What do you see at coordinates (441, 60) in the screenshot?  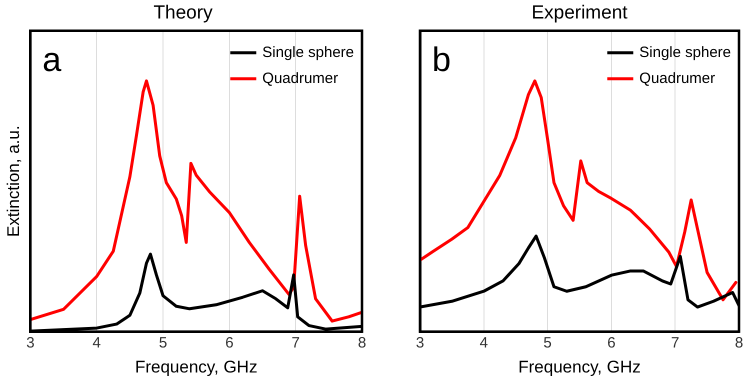 I see `text: b` at bounding box center [441, 60].